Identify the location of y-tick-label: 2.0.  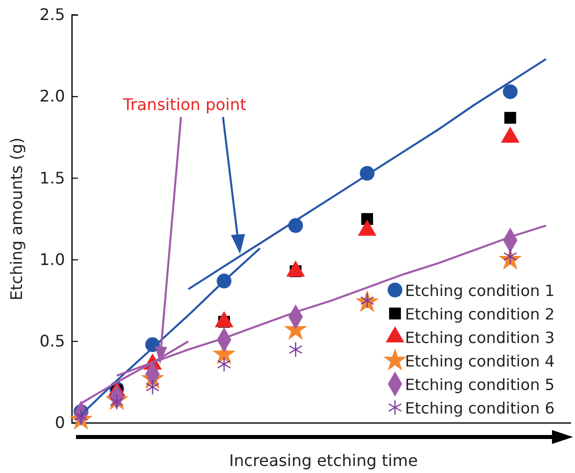
(52, 96).